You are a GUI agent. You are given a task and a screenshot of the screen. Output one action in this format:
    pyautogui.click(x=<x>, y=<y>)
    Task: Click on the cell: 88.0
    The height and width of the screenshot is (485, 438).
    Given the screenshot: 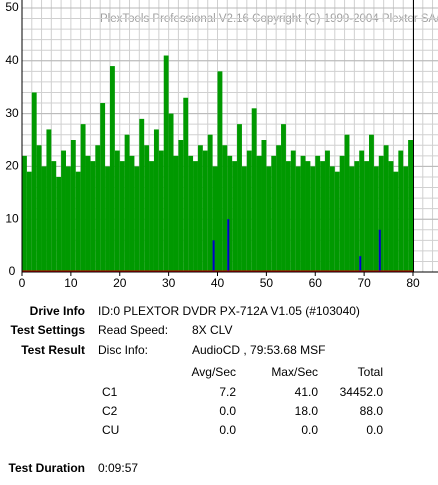 What is the action you would take?
    pyautogui.click(x=372, y=411)
    